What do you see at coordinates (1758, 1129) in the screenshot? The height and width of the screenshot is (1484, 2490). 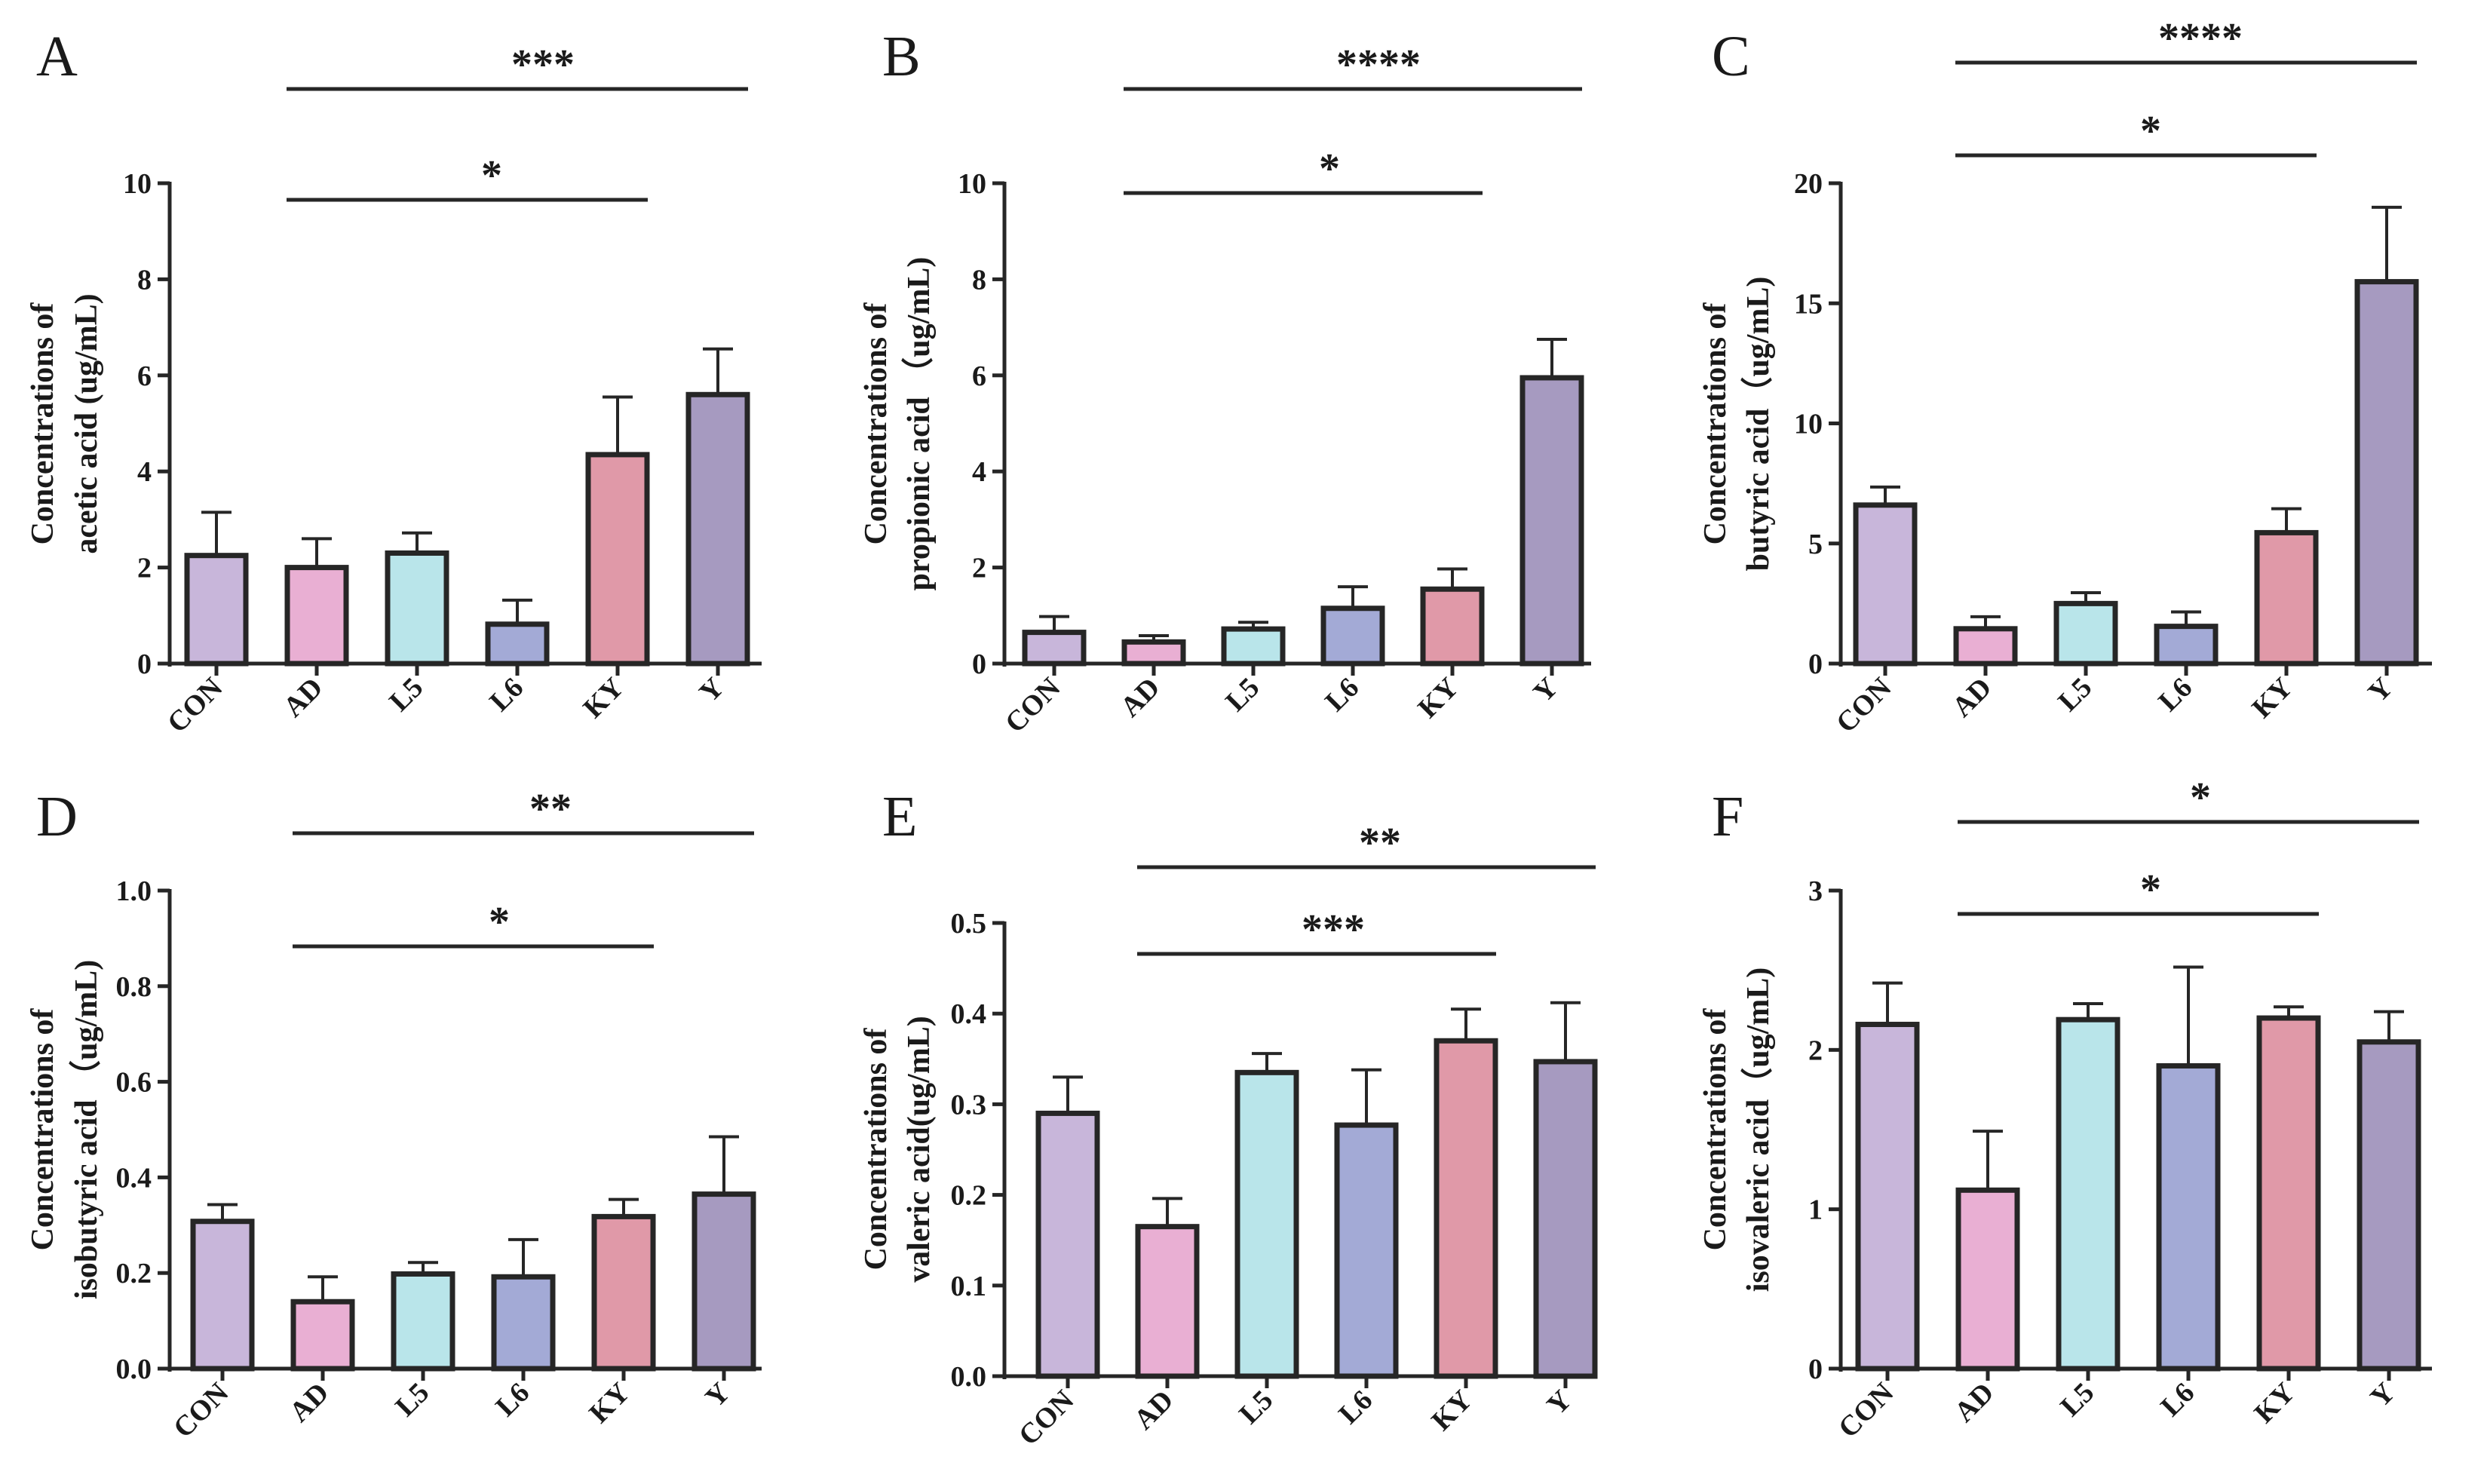 I see `y-axis-label: isovaleric acid（ug/mL)` at bounding box center [1758, 1129].